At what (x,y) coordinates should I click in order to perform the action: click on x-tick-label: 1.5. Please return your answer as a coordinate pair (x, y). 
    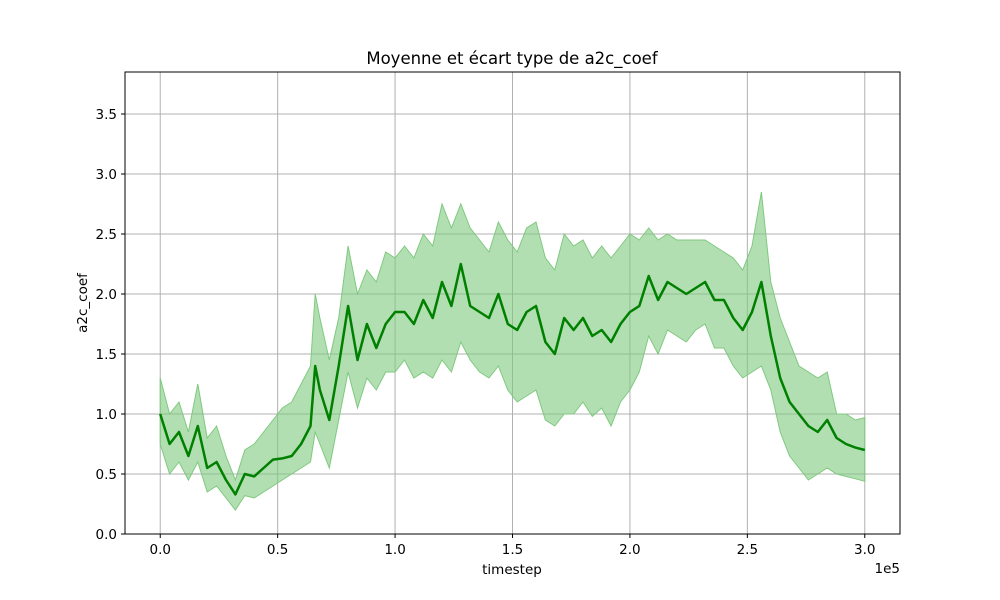
    Looking at the image, I should click on (512, 550).